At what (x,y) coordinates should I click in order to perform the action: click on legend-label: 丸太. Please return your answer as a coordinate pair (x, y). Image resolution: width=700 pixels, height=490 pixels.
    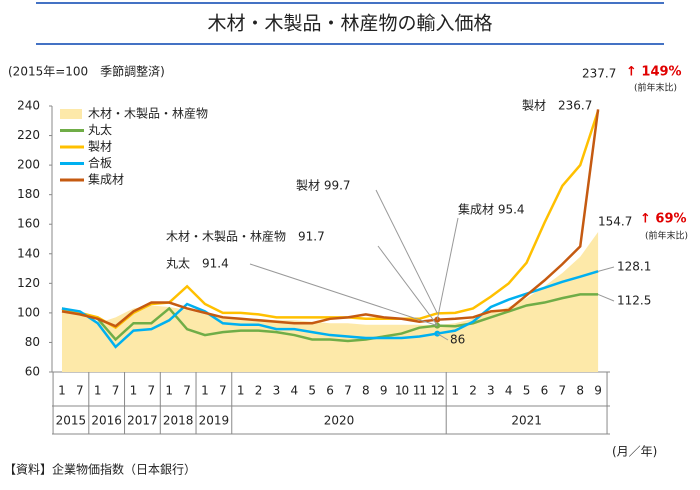
    Looking at the image, I should click on (100, 129).